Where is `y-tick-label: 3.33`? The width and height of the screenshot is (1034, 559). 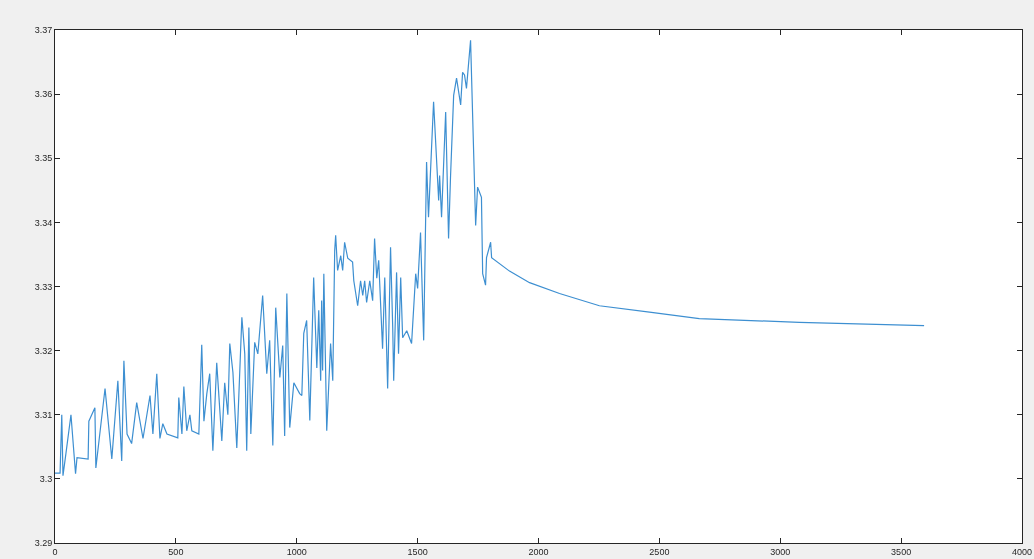 y-tick-label: 3.33 is located at coordinates (43, 286).